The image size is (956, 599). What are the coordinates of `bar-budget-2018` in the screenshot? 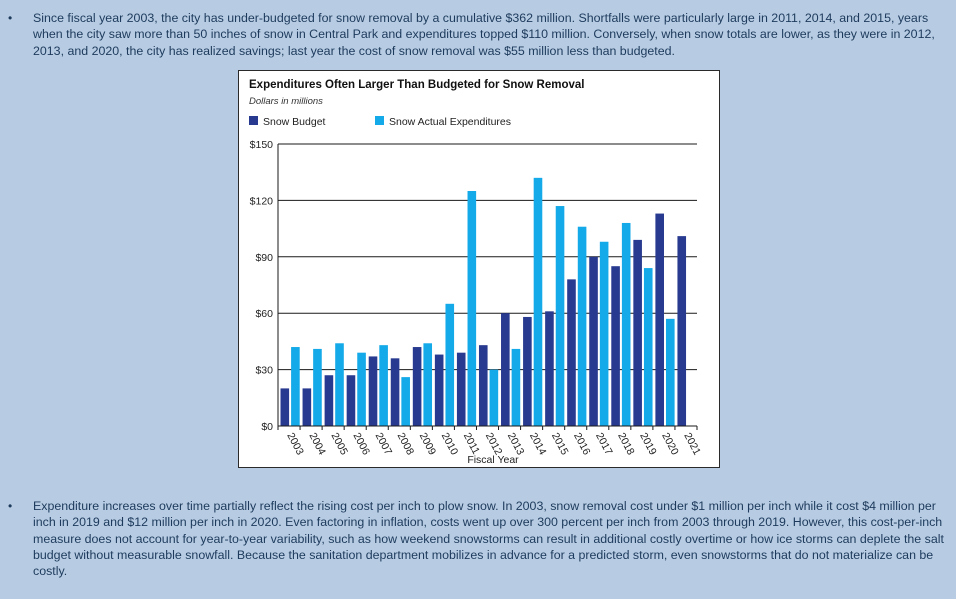 It's located at (615, 346).